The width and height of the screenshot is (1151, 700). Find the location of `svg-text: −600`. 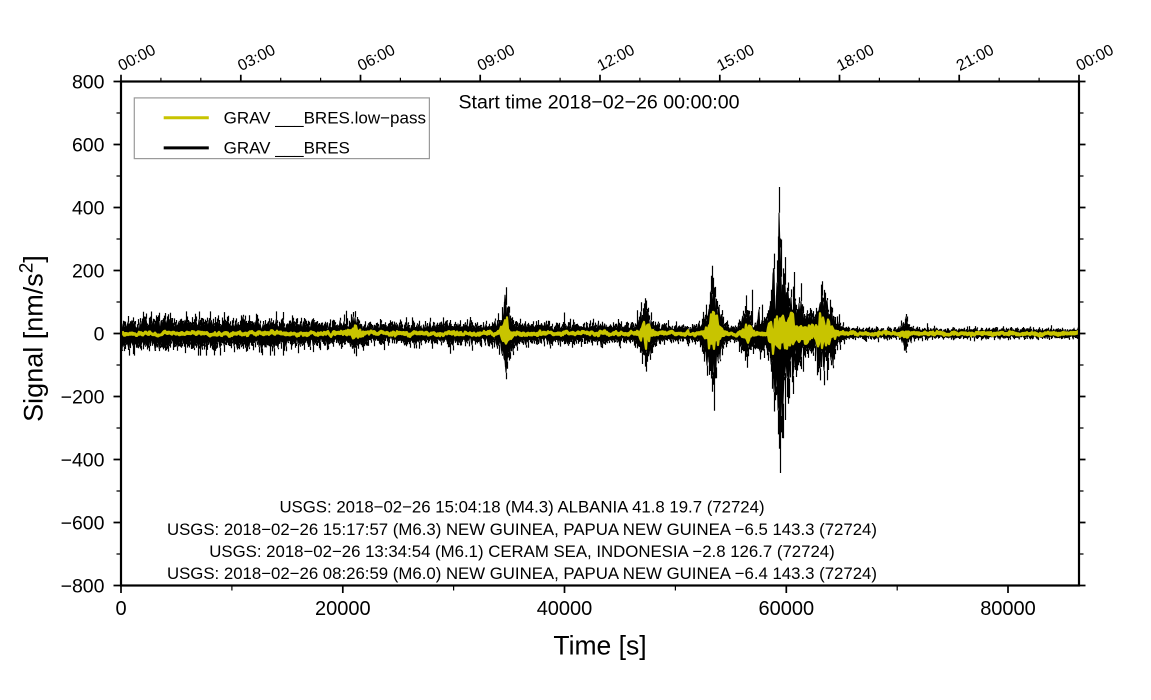

svg-text: −600 is located at coordinates (83, 523).